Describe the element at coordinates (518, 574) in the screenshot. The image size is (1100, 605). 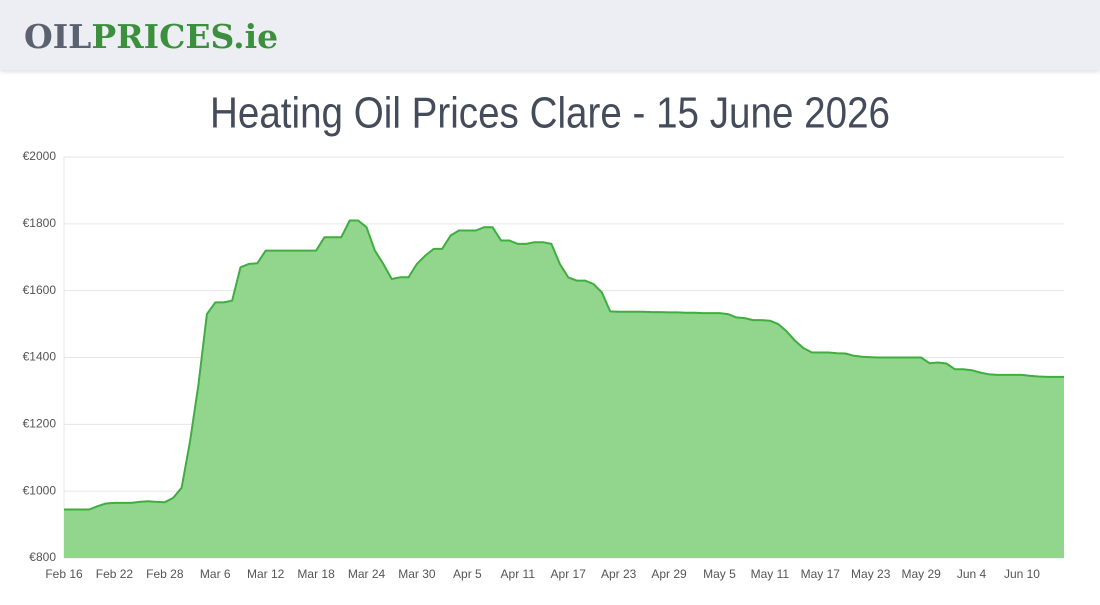
I see `x-tick-label: Apr 11` at that location.